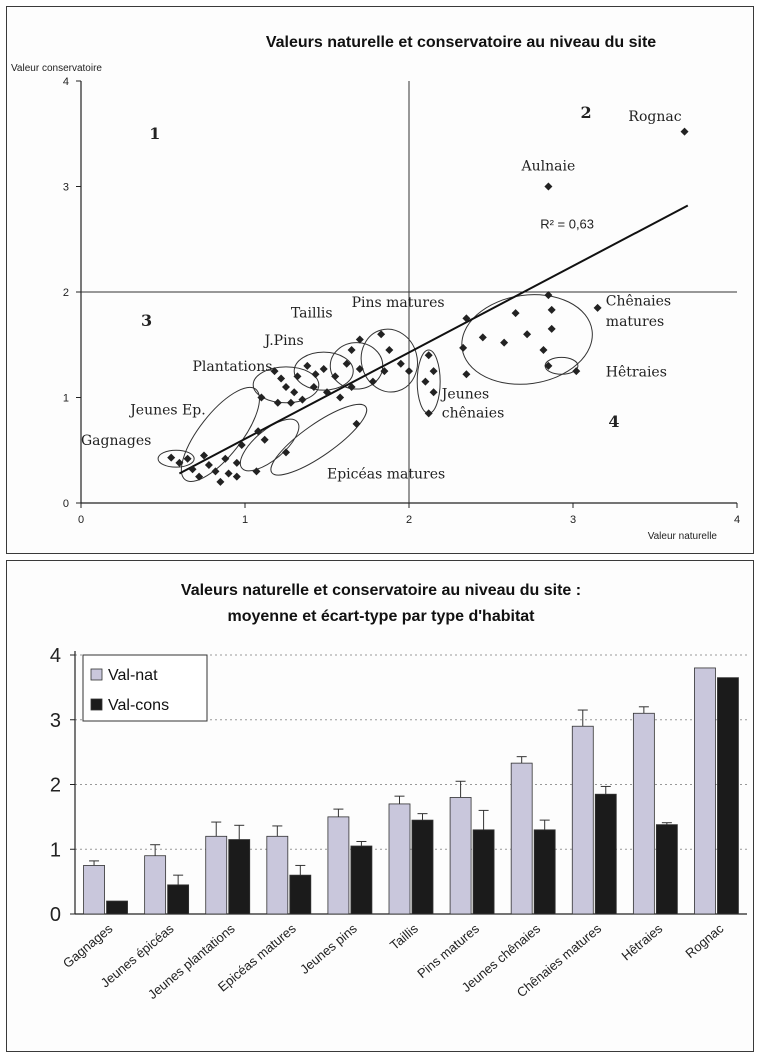 This screenshot has height=1059, width=761. Describe the element at coordinates (145, 688) in the screenshot. I see `legend-box` at that location.